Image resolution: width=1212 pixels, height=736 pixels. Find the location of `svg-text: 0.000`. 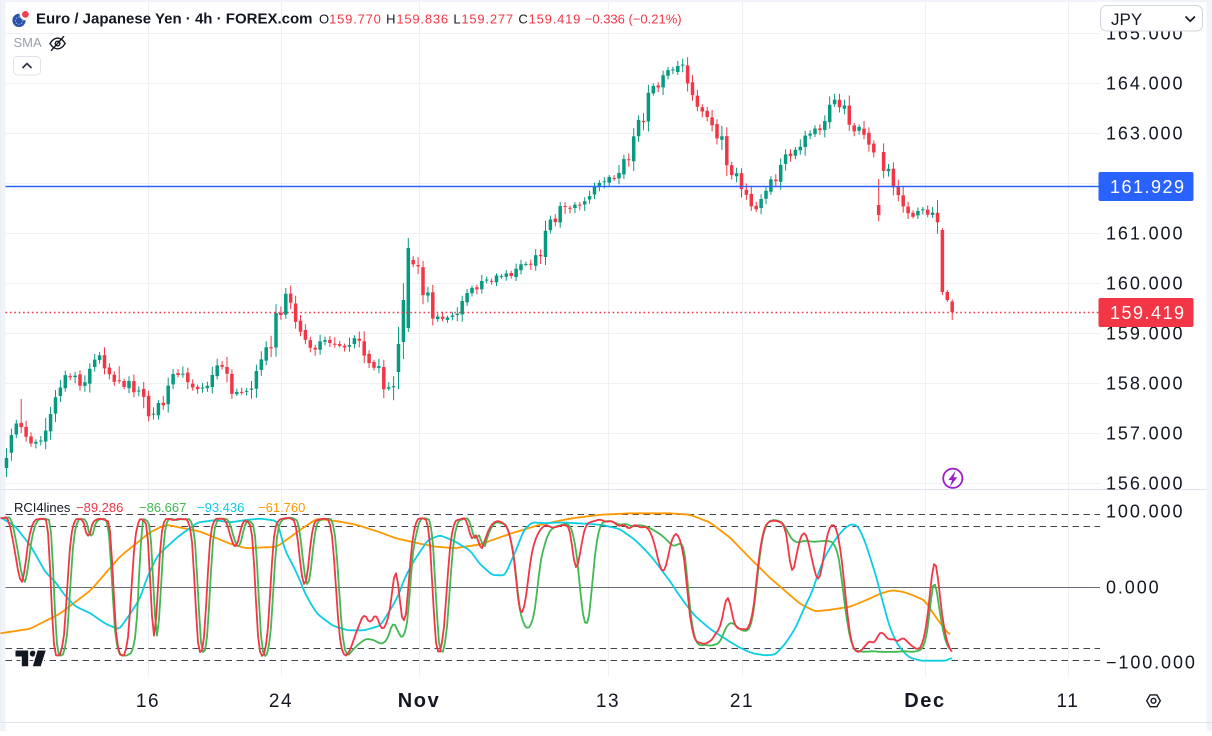

svg-text: 0.000 is located at coordinates (1133, 588).